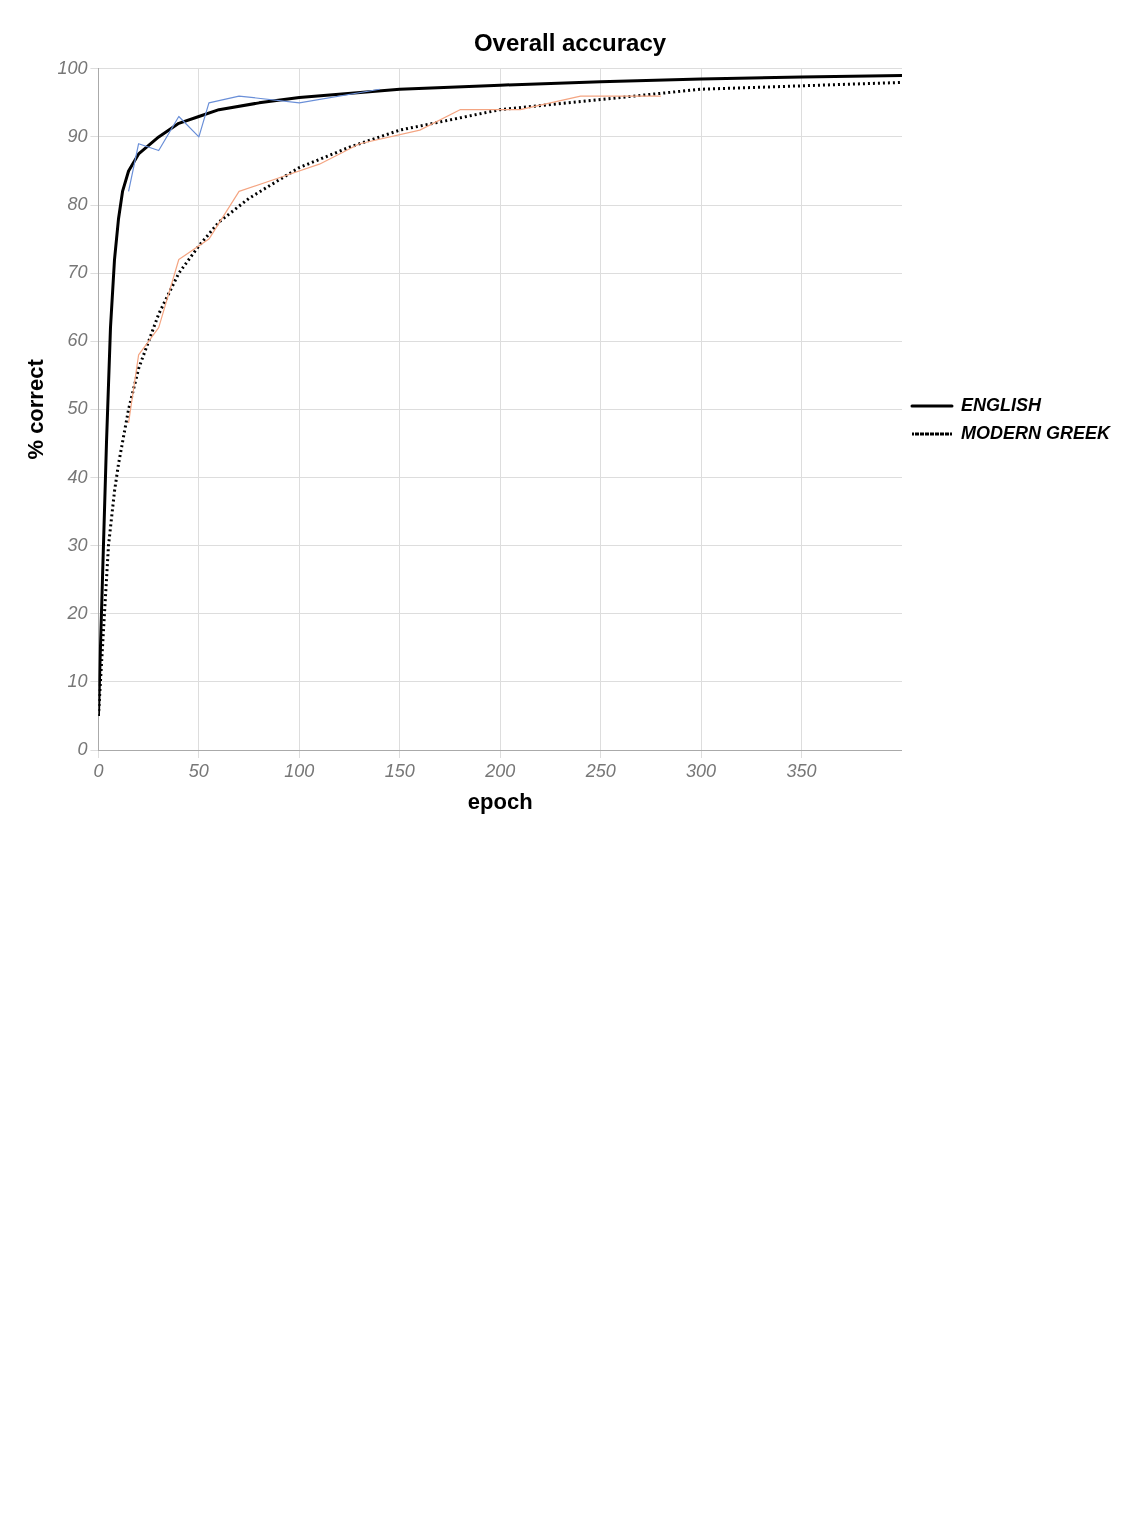 This screenshot has width=1139, height=1536. I want to click on y-tick-label: 20, so click(77, 612).